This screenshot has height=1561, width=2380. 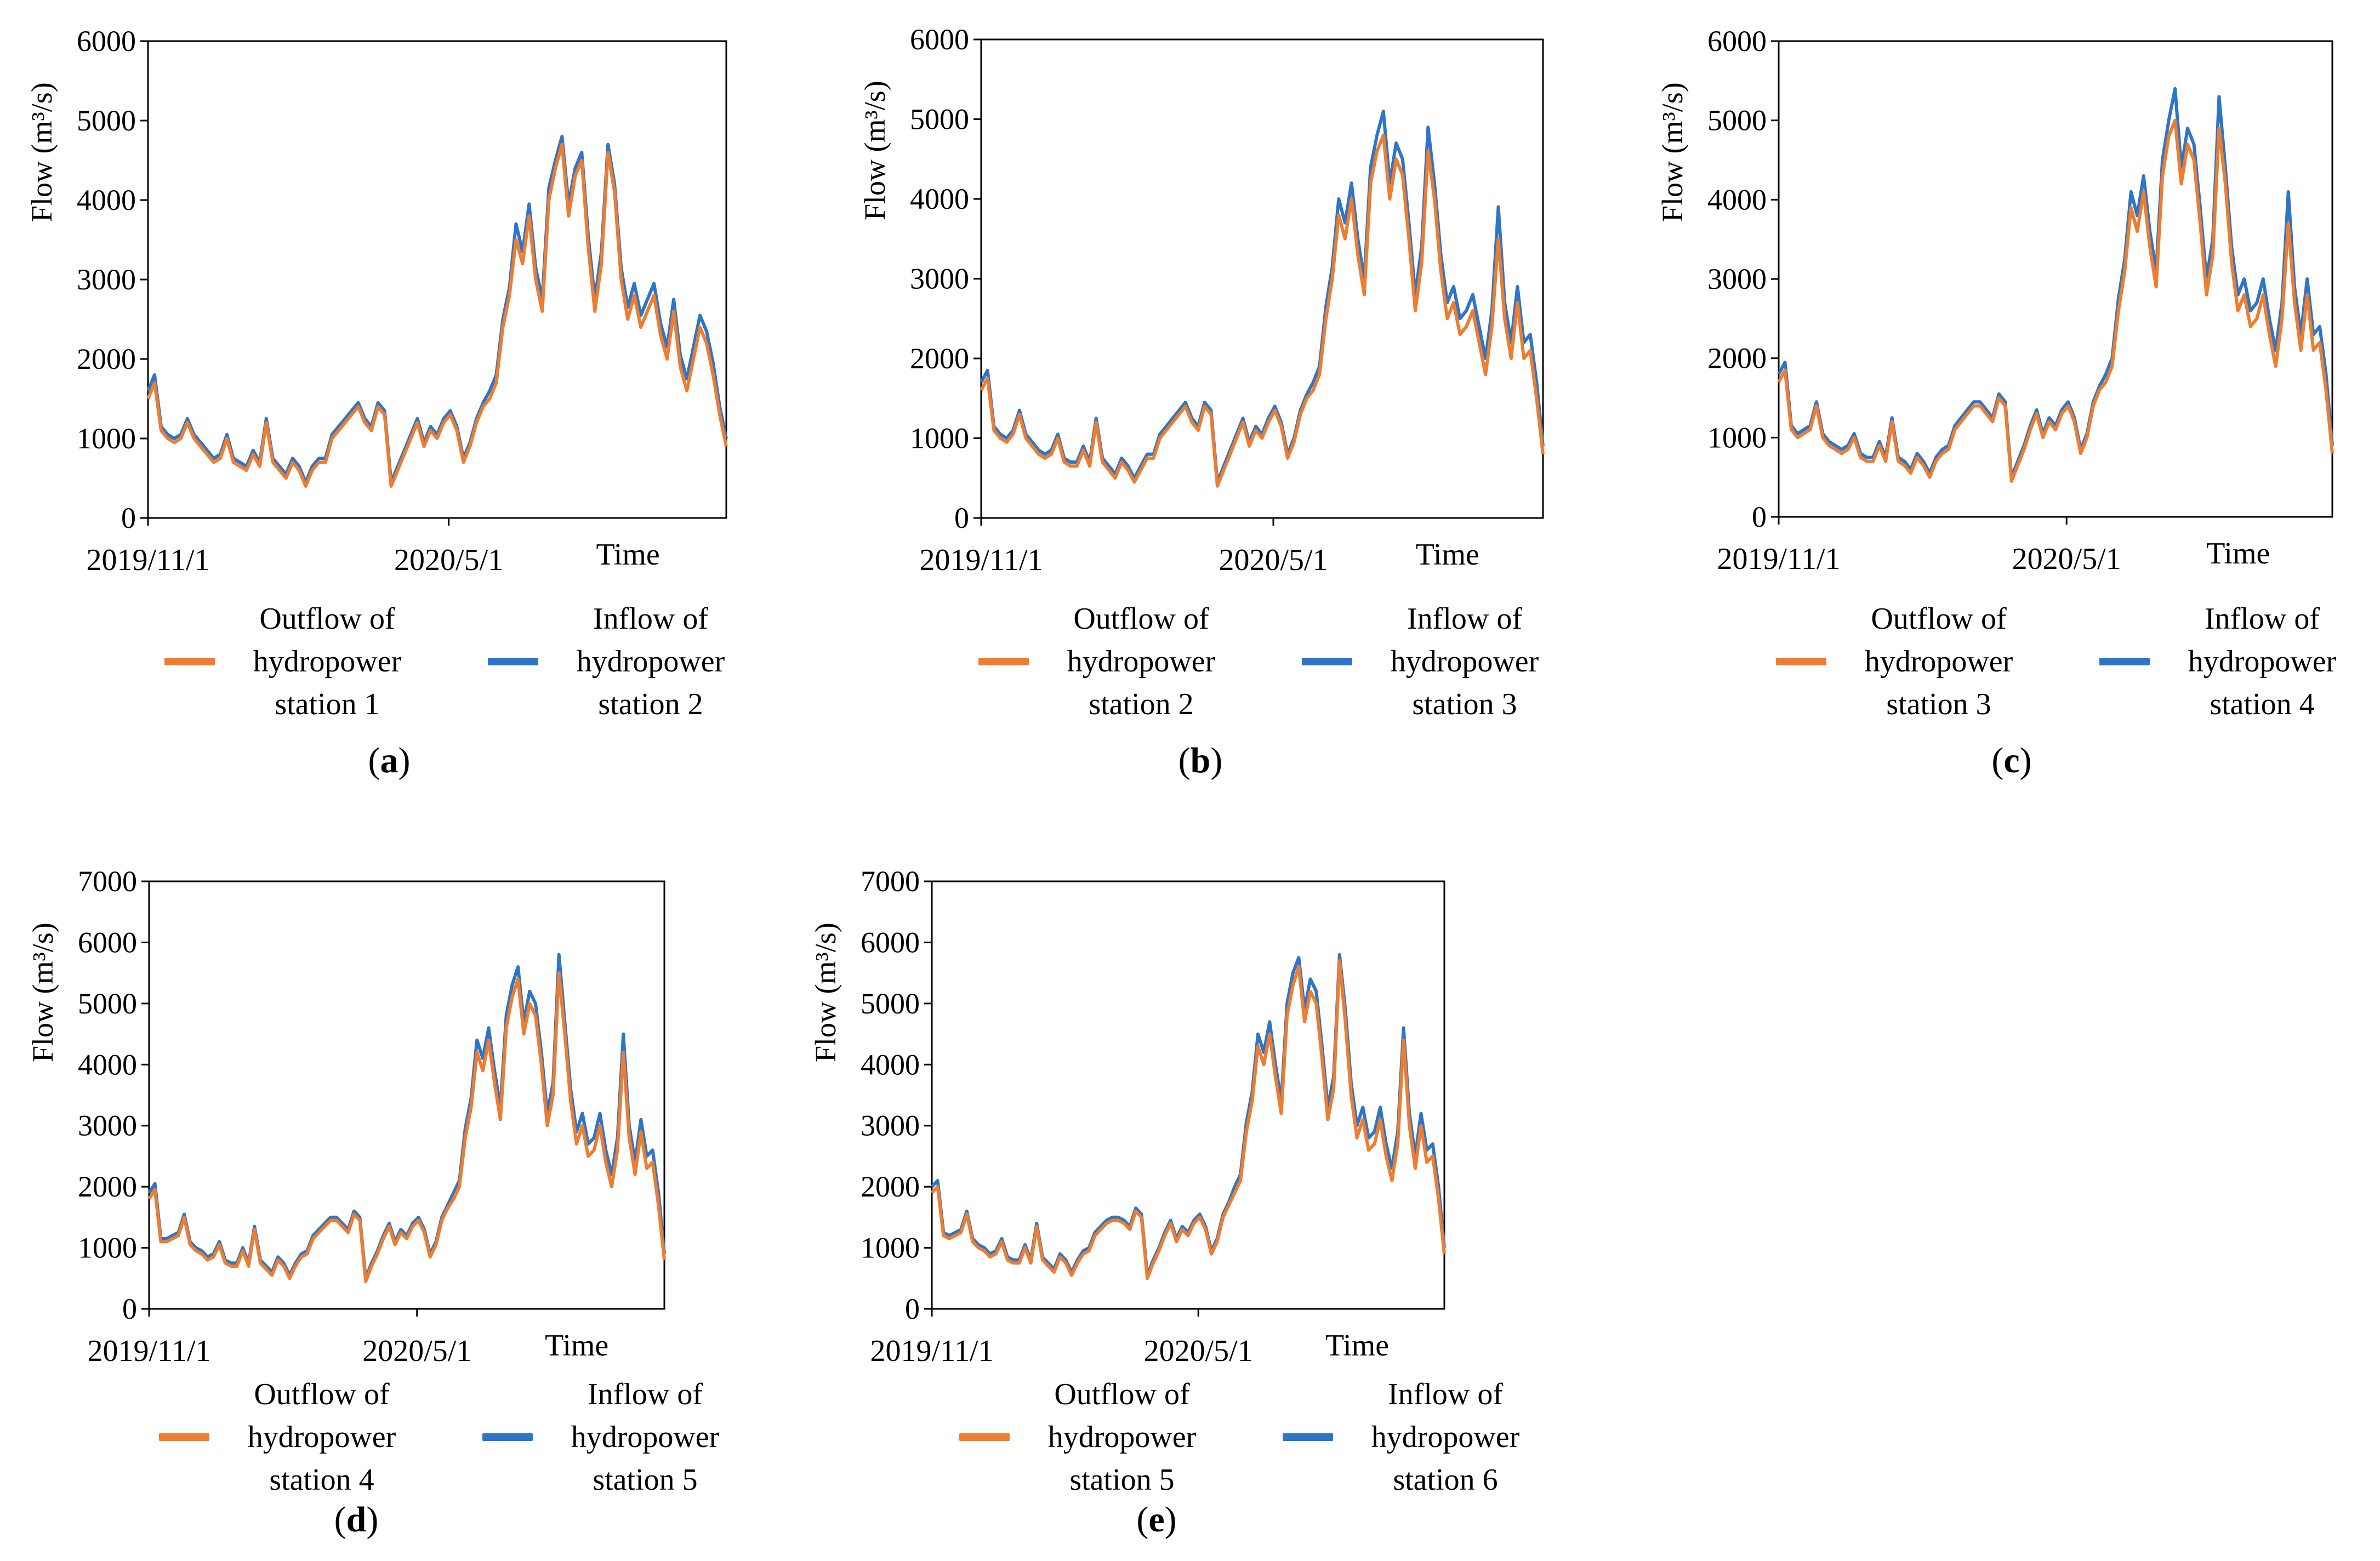 I want to click on caption-letter: b, so click(x=1200, y=761).